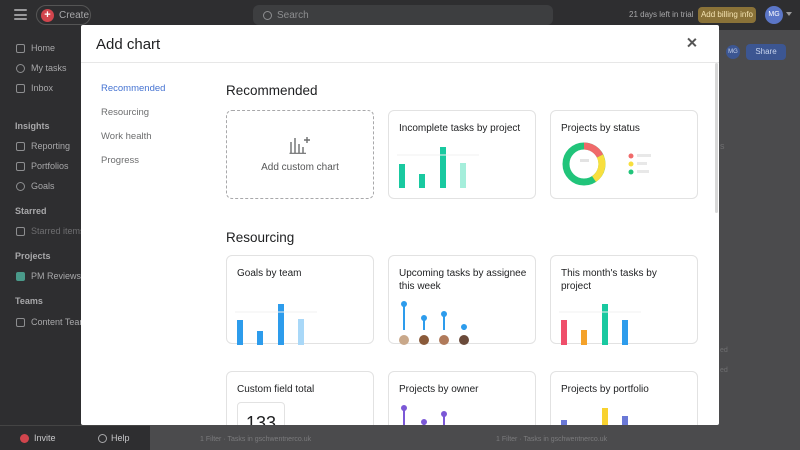  I want to click on sidebar-item-starred: Starred items, so click(50, 231).